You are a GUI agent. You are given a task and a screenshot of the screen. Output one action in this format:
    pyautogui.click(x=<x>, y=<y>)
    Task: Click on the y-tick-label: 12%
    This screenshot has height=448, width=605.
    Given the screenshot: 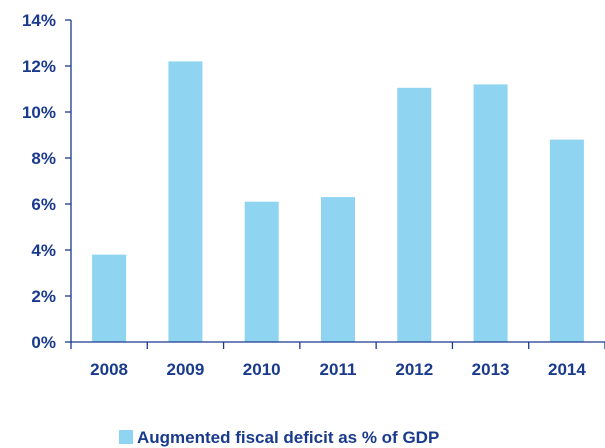 What is the action you would take?
    pyautogui.click(x=39, y=66)
    